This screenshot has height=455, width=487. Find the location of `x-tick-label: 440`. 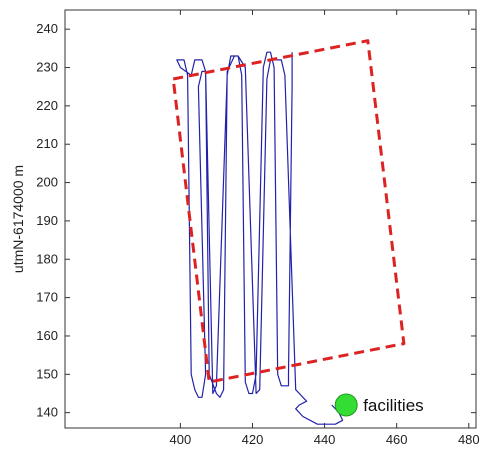

x-tick-label: 440 is located at coordinates (325, 439).